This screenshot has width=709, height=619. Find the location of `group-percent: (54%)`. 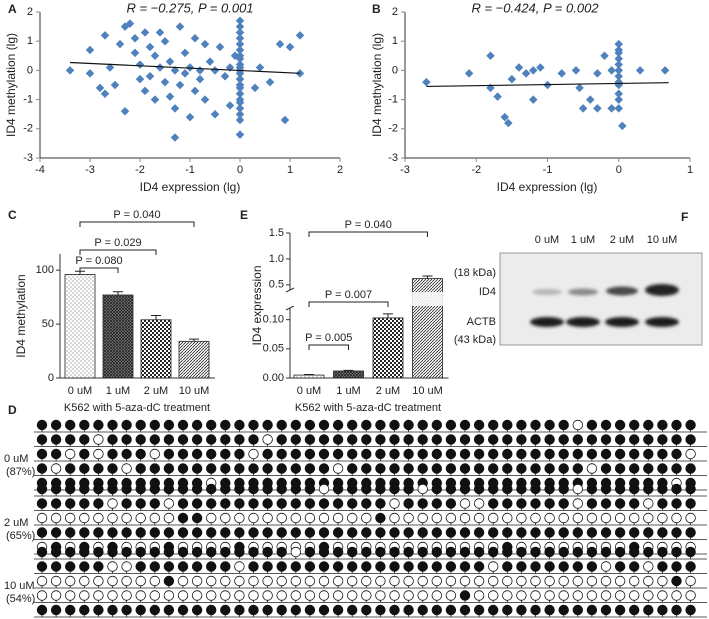

group-percent: (54%) is located at coordinates (20, 599).